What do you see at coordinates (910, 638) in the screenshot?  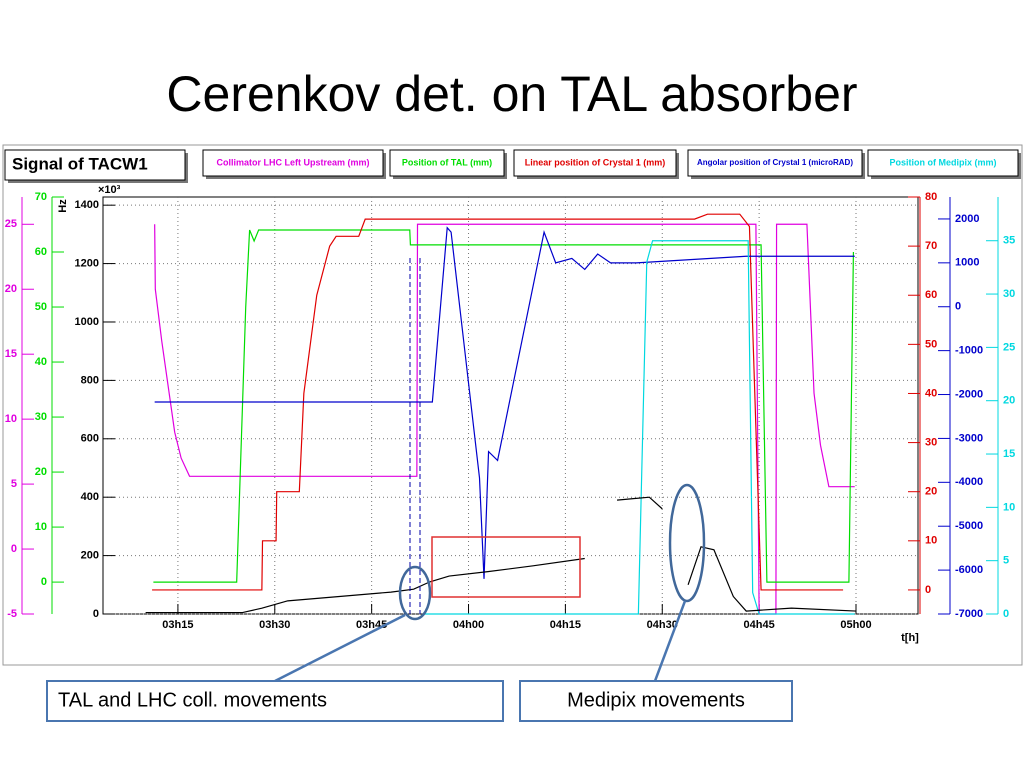 I see `x-axis-label: t[h]` at bounding box center [910, 638].